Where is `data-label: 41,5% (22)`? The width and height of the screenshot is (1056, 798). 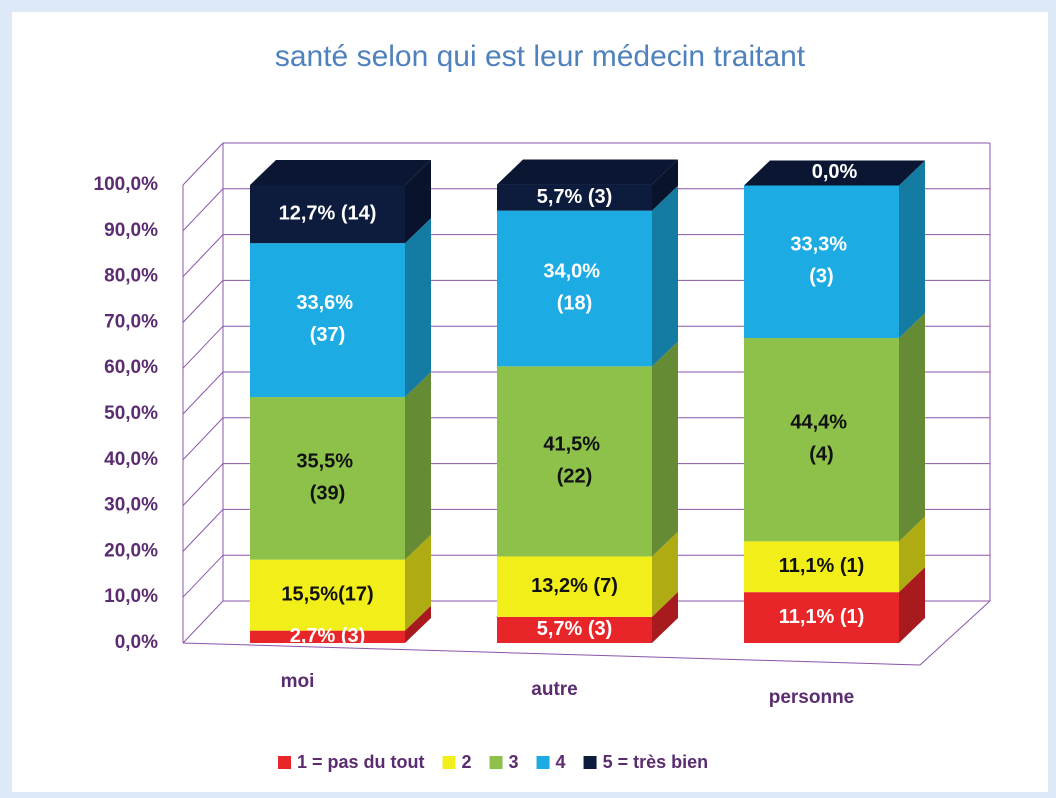 data-label: 41,5% (22) is located at coordinates (574, 461).